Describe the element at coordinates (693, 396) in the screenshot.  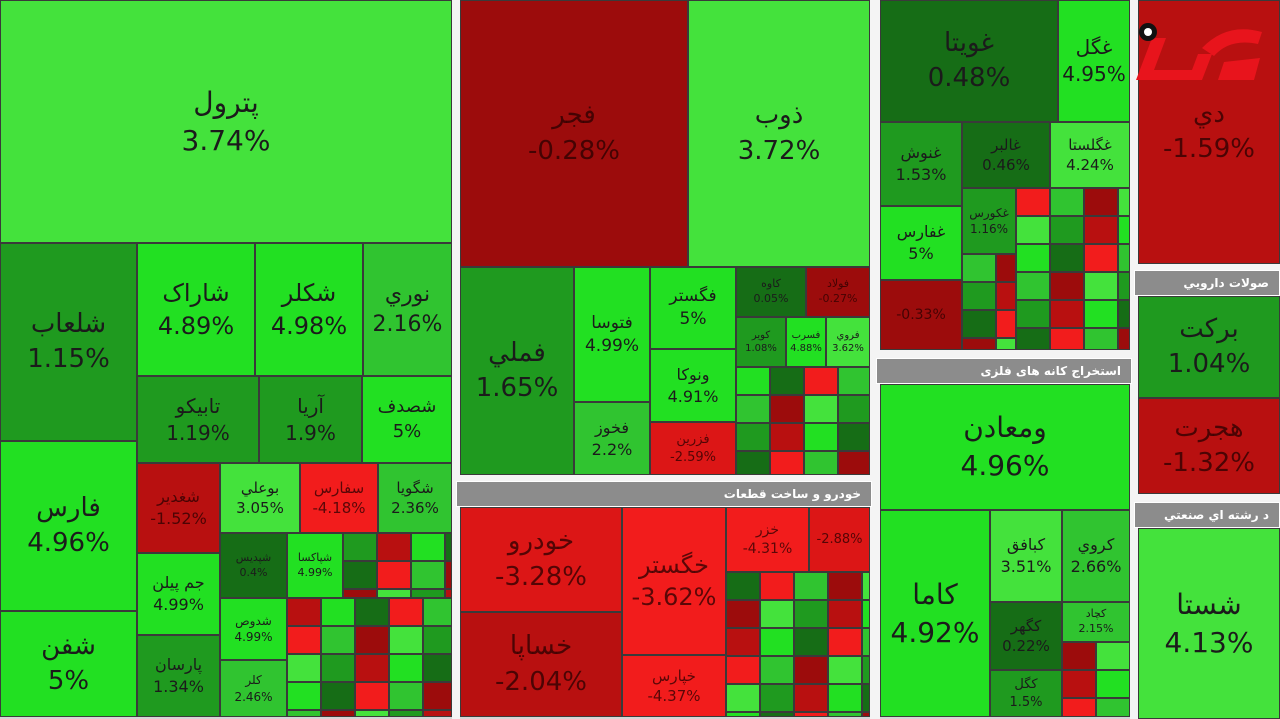
I see `change-percent: 4.91%` at that location.